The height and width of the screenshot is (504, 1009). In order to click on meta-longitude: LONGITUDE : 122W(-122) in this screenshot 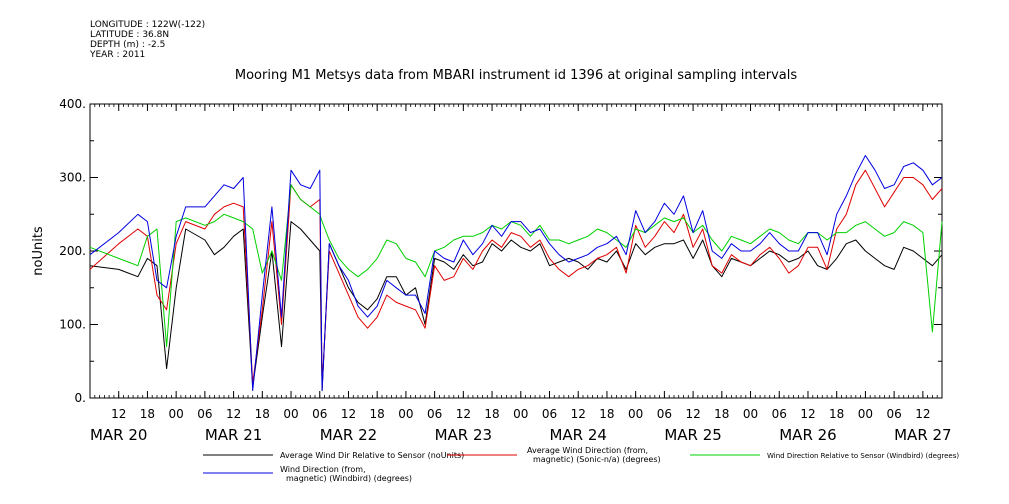, I will do `click(148, 25)`.